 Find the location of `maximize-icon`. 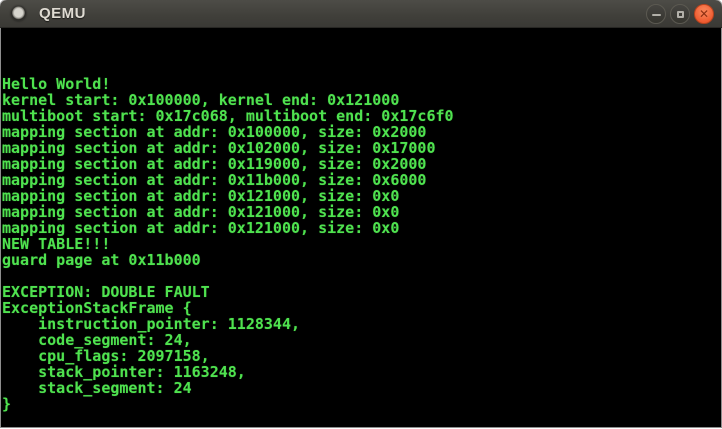

maximize-icon is located at coordinates (680, 14).